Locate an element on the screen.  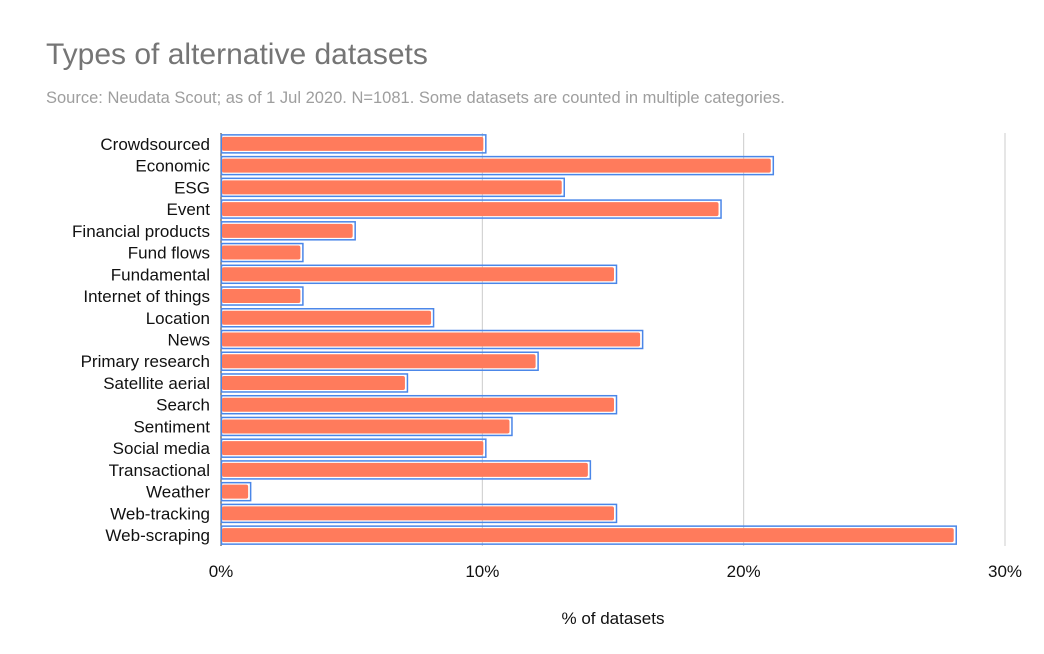
category-label: Fund flows is located at coordinates (169, 253).